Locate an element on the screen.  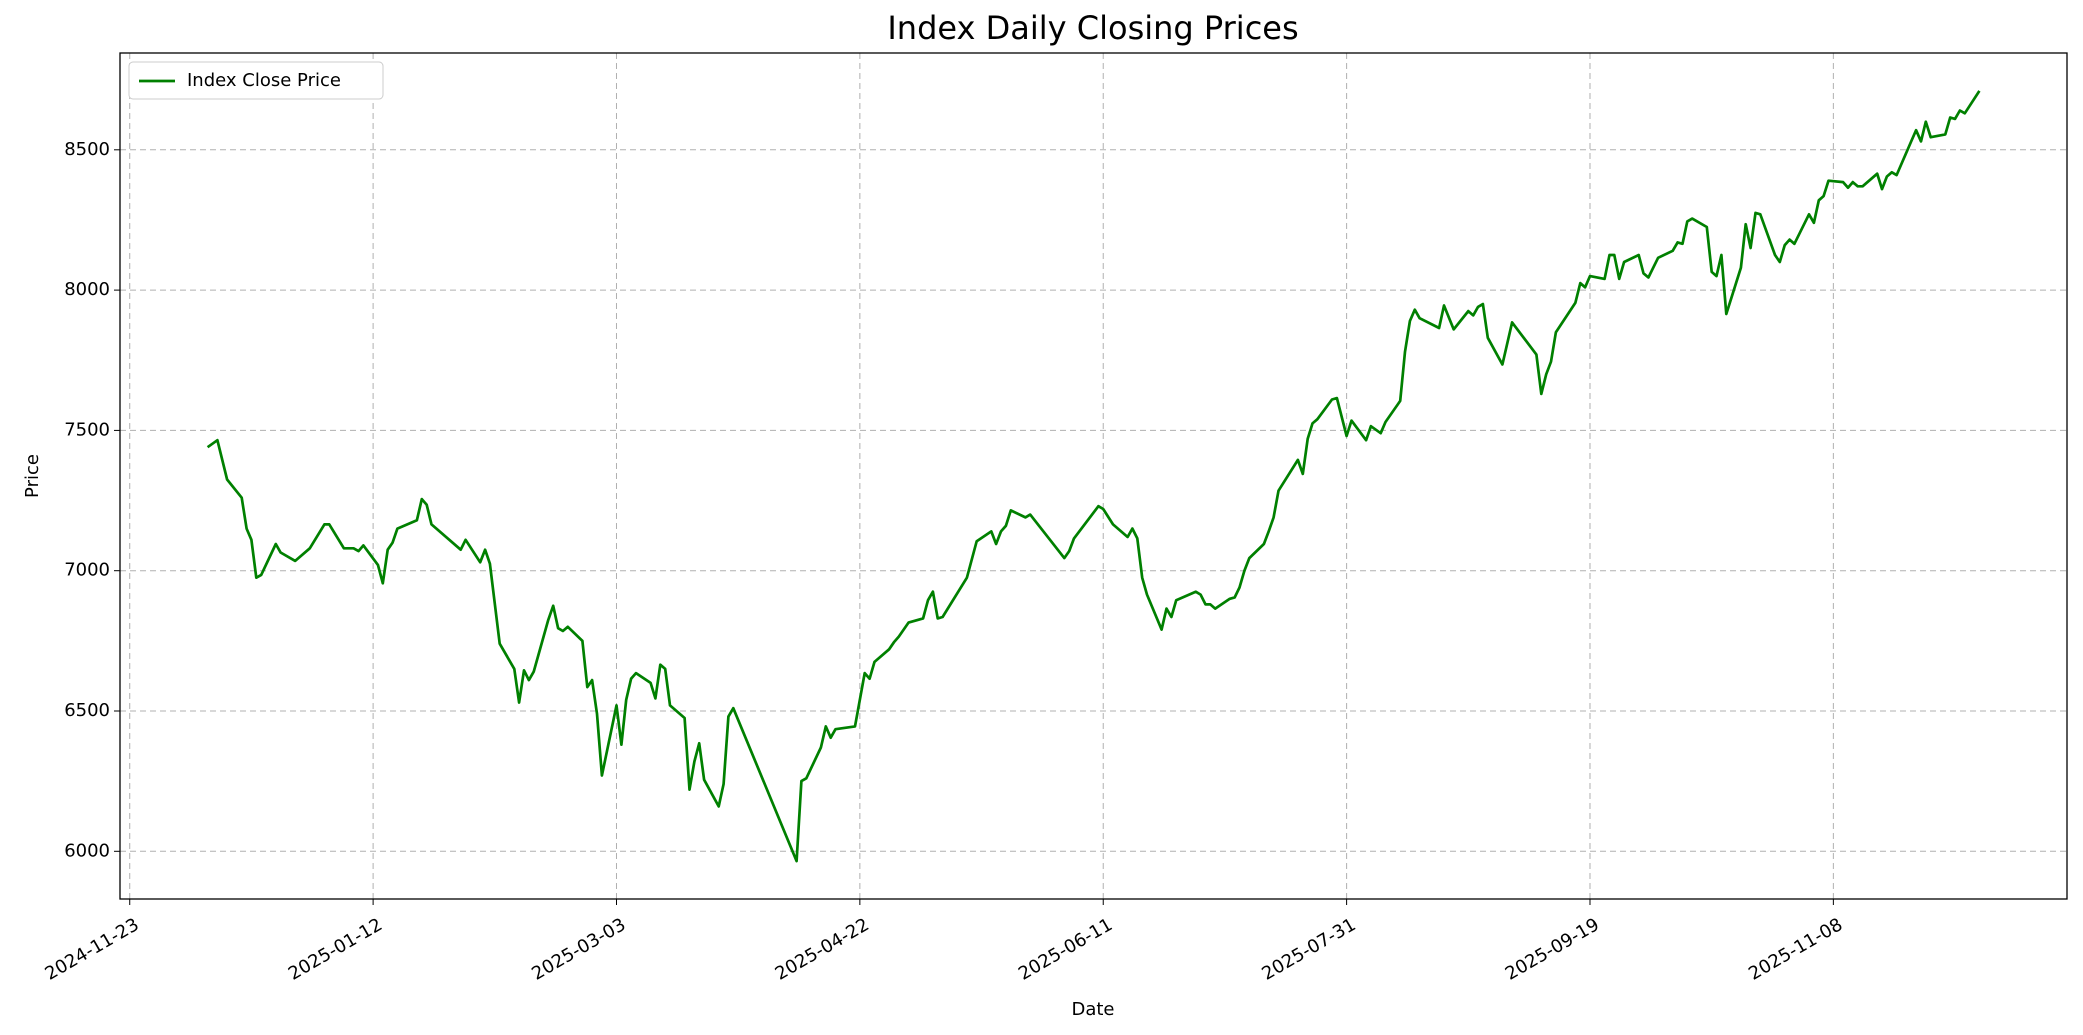
x-tick-label: 2025-04-22 is located at coordinates (822, 949).